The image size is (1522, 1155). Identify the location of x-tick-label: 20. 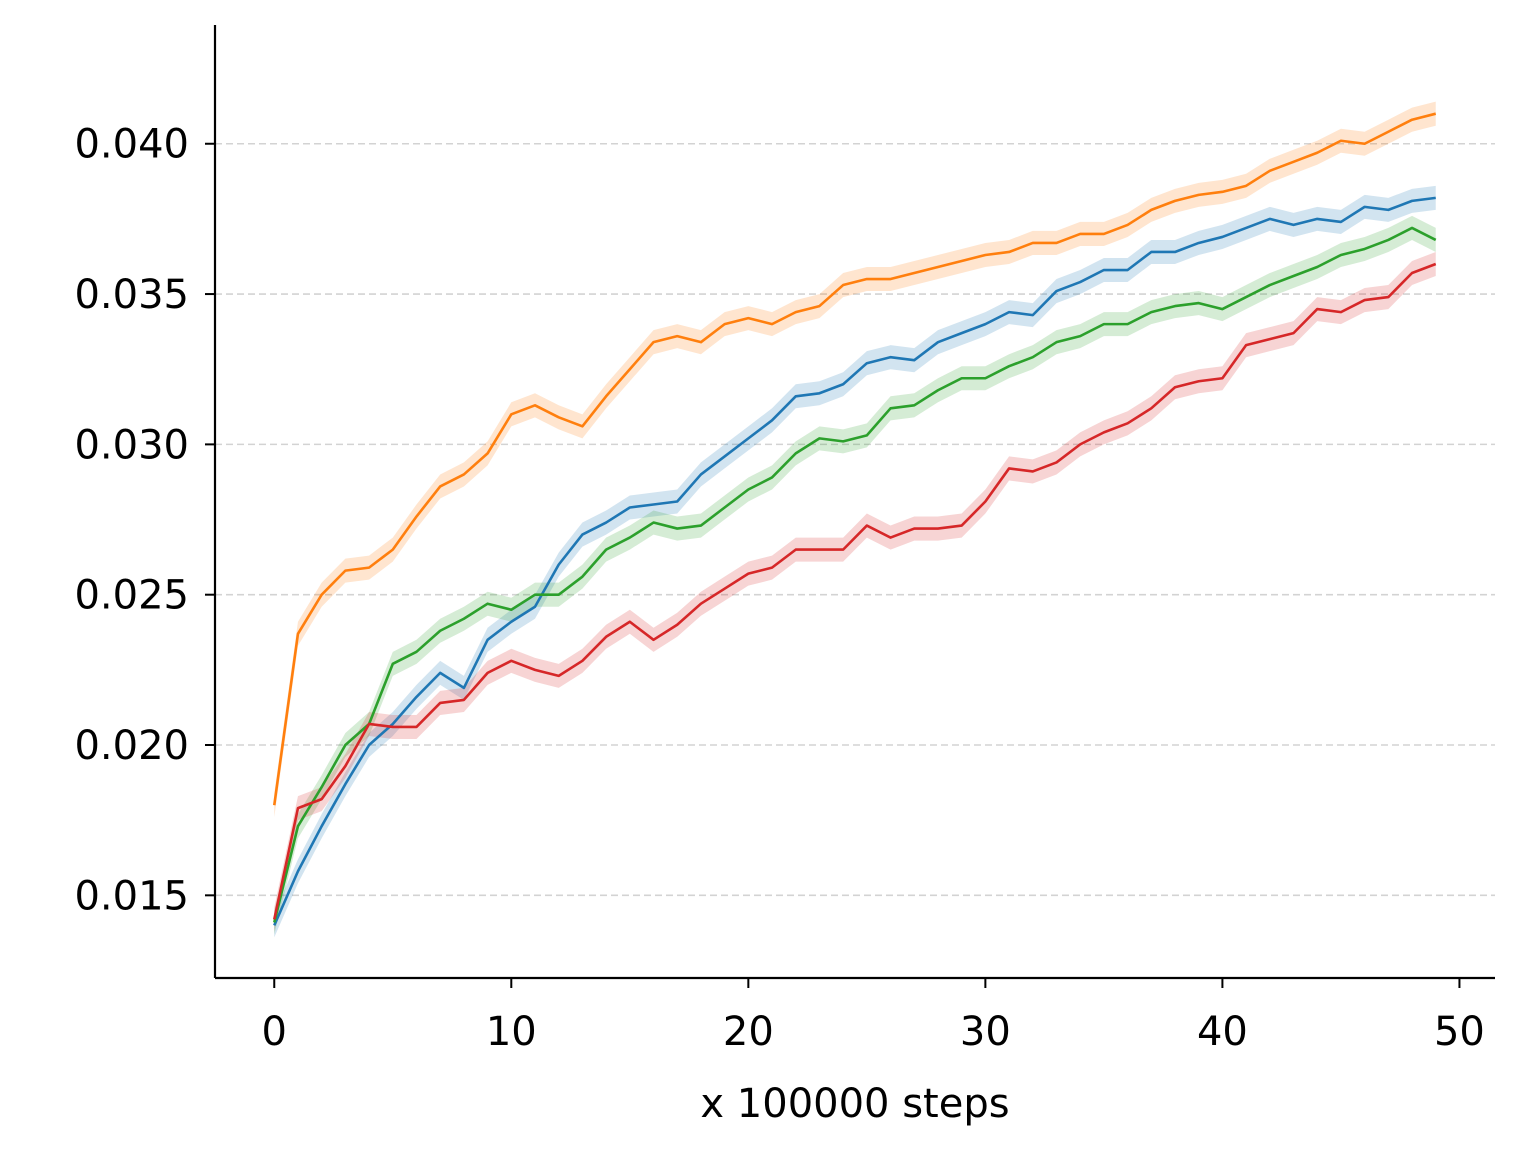
(748, 1032).